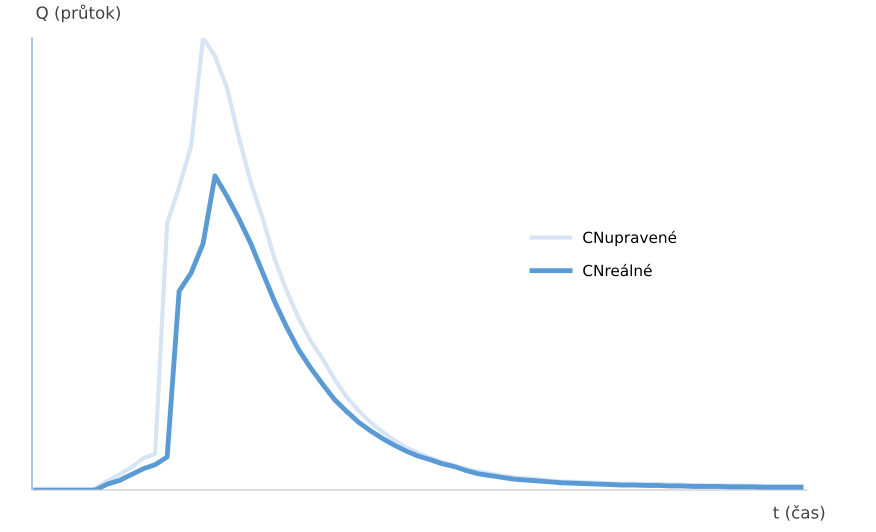 Image resolution: width=876 pixels, height=532 pixels. What do you see at coordinates (629, 238) in the screenshot?
I see `legend-label: CNupravené` at bounding box center [629, 238].